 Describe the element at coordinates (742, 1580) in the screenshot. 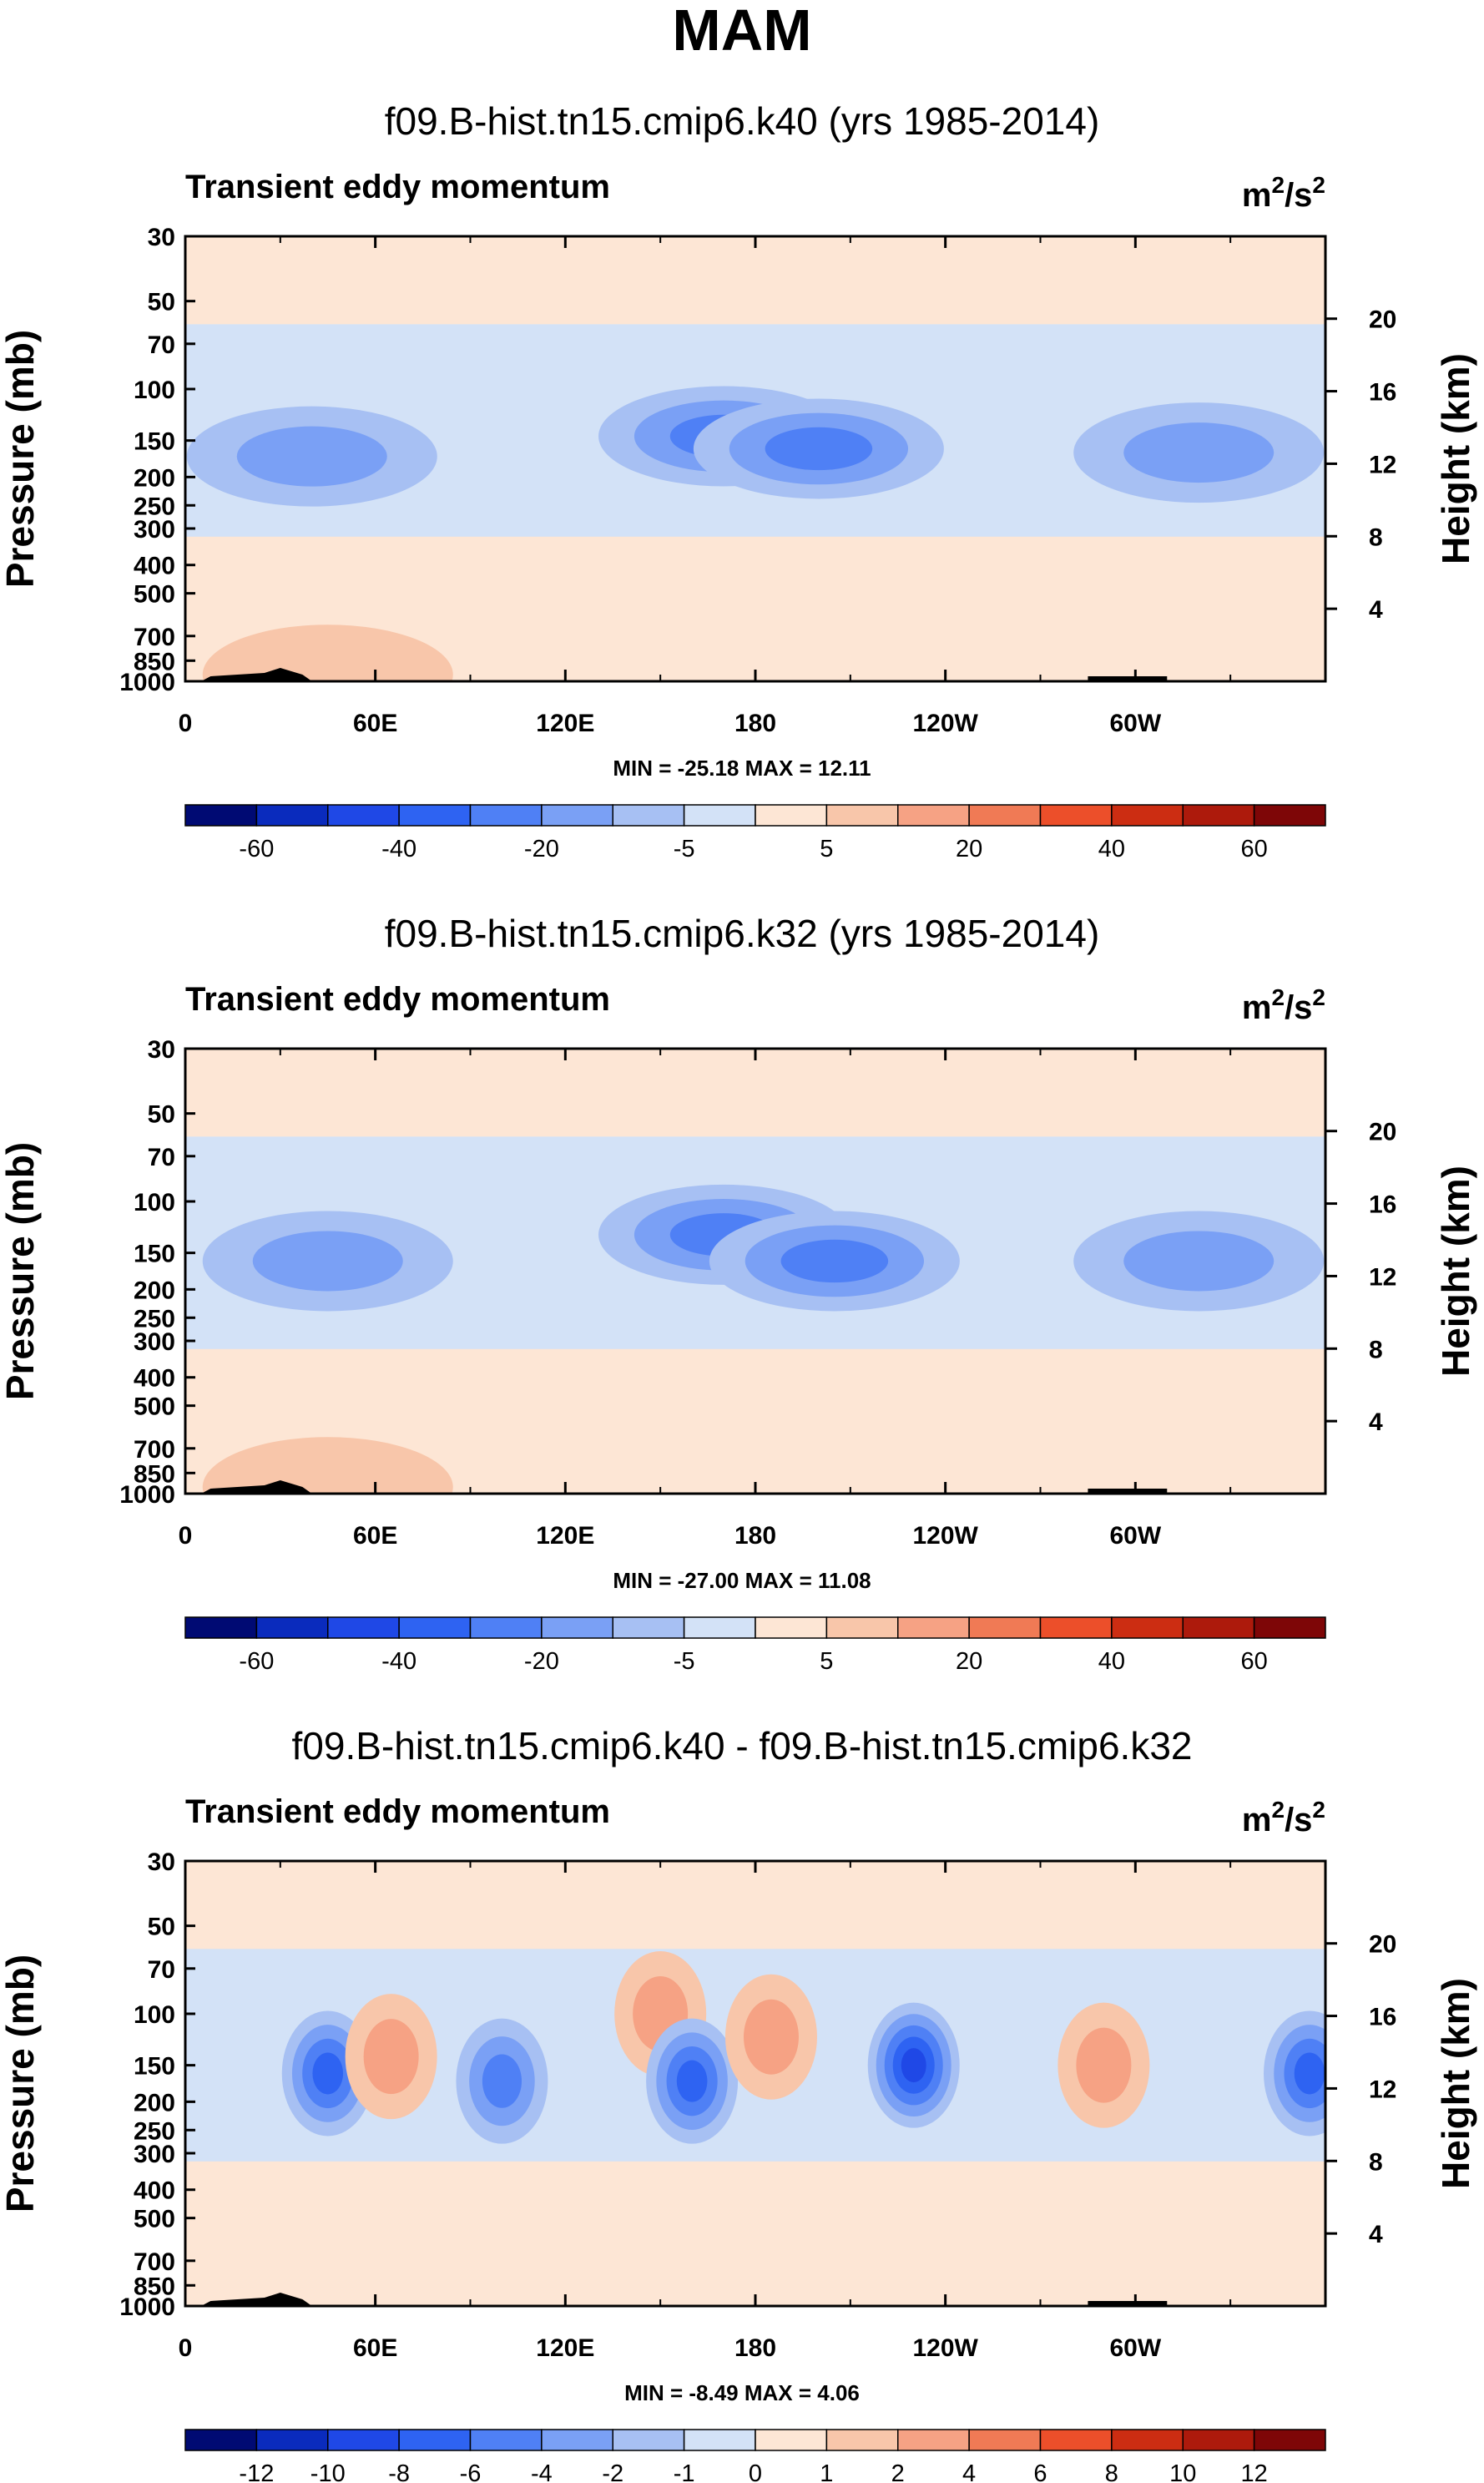

I see `min-max-label: MIN = -27.00 MAX = 11.08` at that location.